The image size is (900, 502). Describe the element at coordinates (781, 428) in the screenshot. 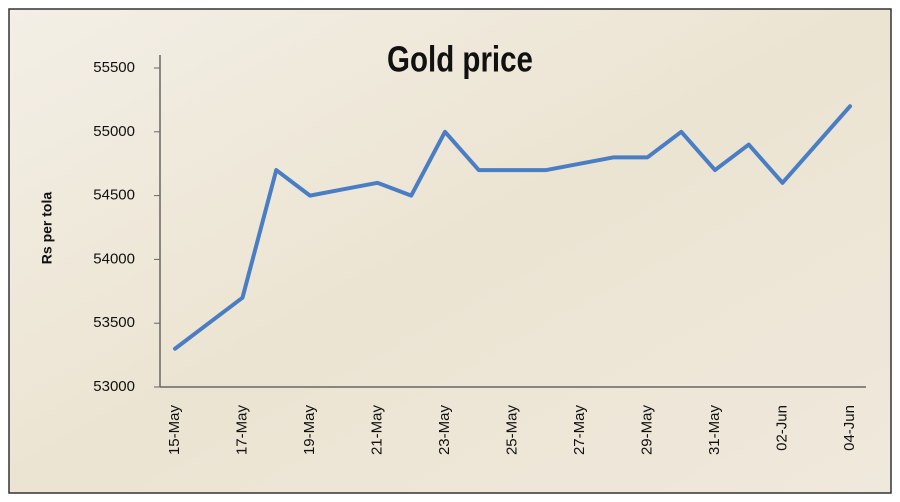

I see `x-tick-label: 02-Jun` at that location.